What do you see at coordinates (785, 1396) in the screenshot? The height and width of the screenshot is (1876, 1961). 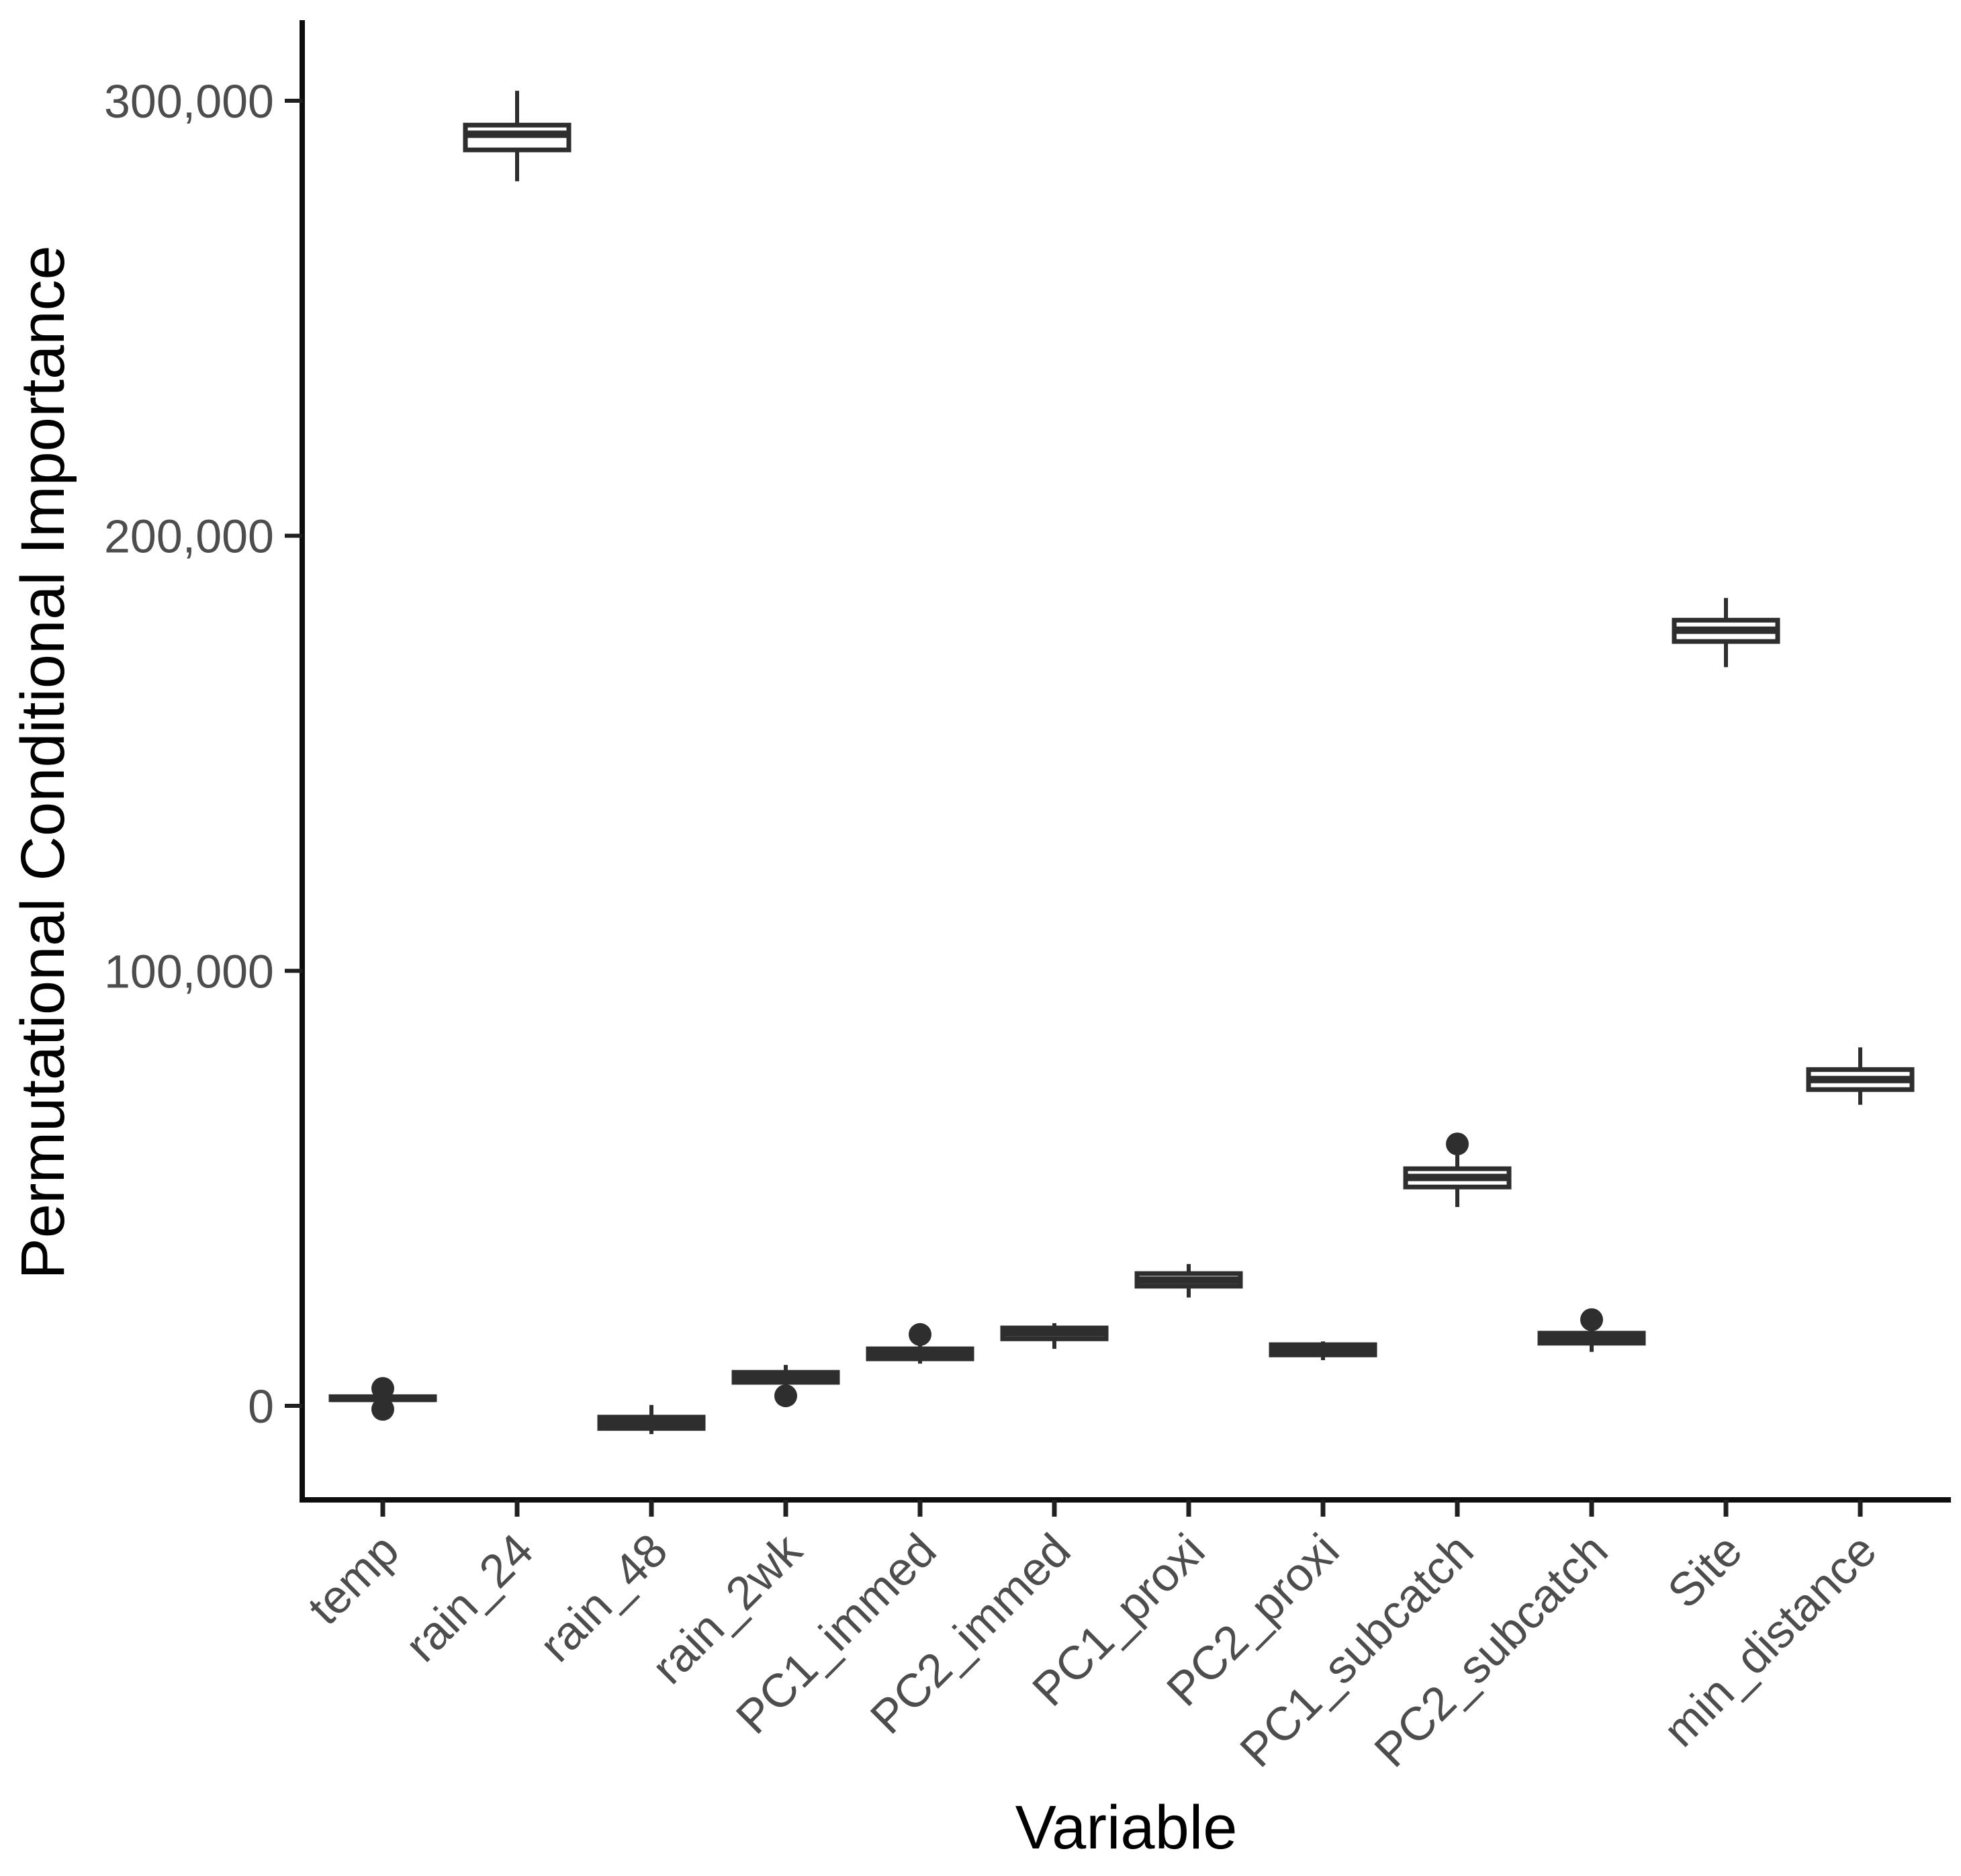 I see `outlier-dot-rain_2wk` at bounding box center [785, 1396].